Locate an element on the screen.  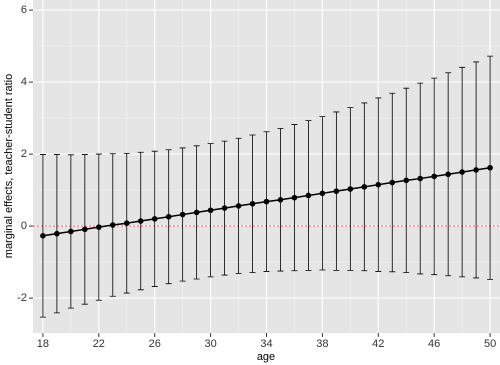
x-tick-label: 18 is located at coordinates (43, 344).